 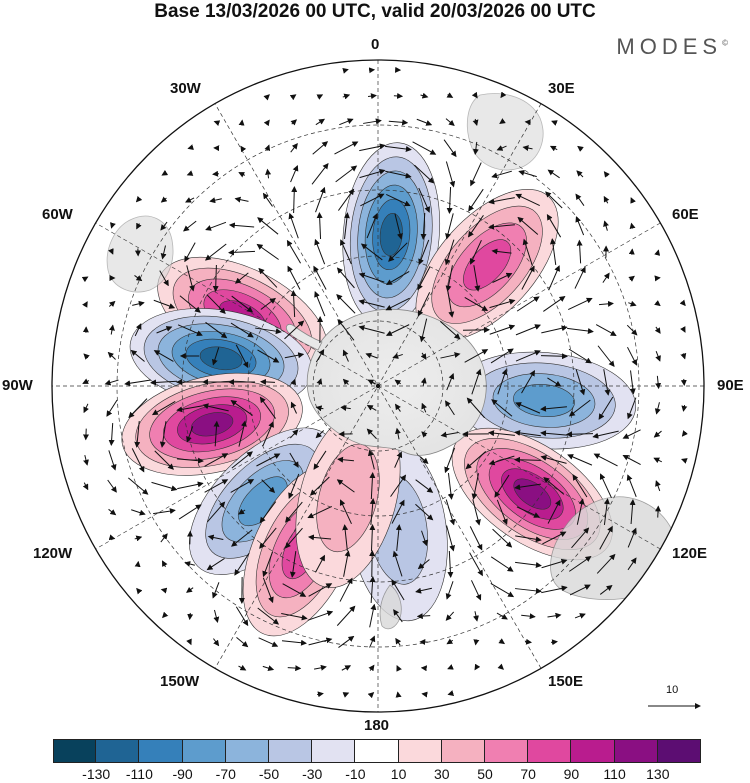 What do you see at coordinates (730, 385) in the screenshot?
I see `lon-label-90e: 90E` at bounding box center [730, 385].